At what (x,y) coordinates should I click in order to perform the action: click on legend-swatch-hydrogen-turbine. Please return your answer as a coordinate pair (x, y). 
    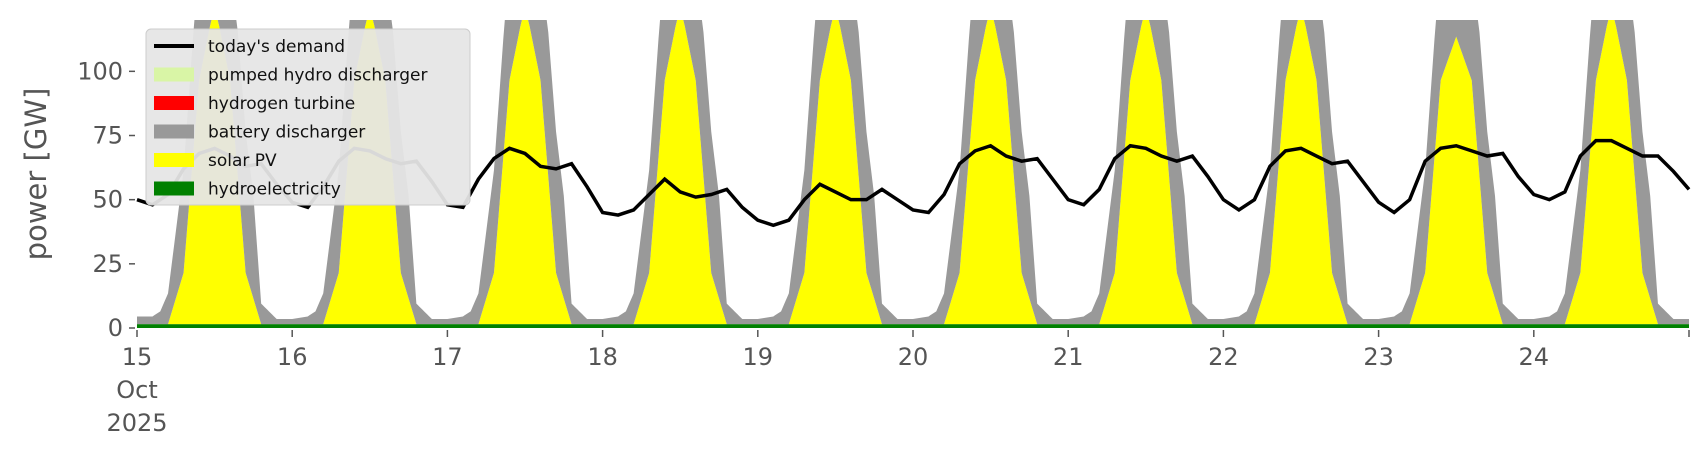
    Looking at the image, I should click on (174, 103).